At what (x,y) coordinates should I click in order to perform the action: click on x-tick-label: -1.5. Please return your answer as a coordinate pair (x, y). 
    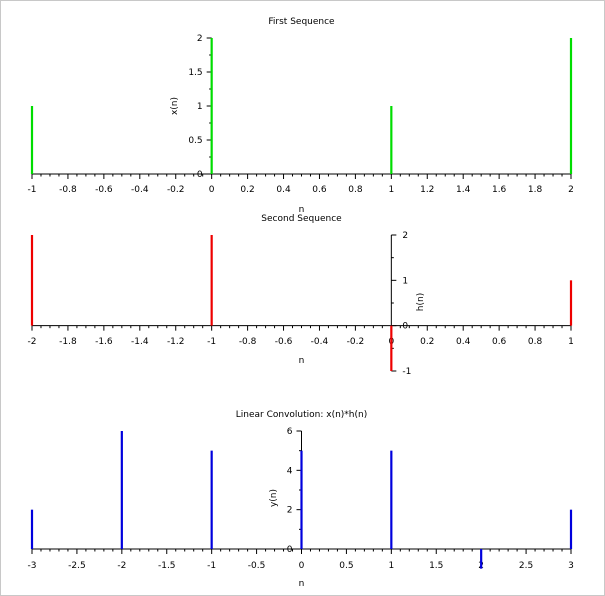
    Looking at the image, I should click on (167, 566).